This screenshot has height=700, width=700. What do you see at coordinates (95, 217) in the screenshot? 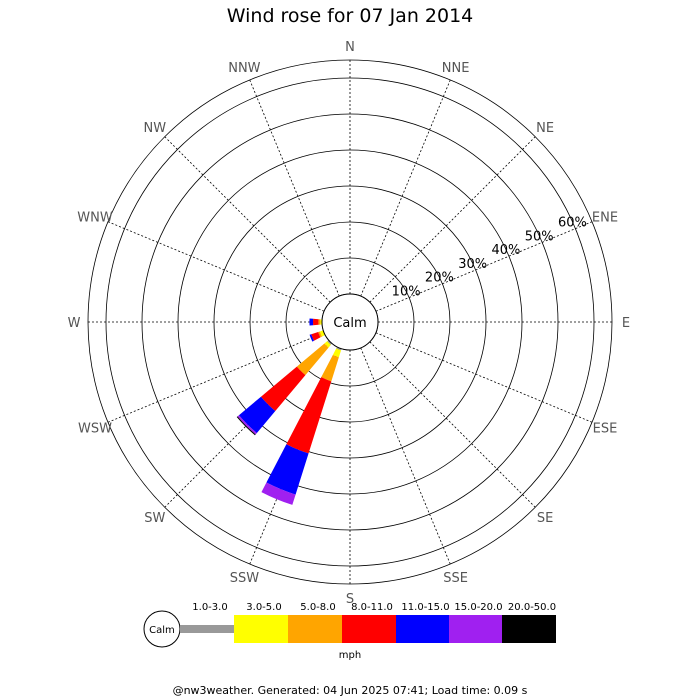
I see `direction-label: WNW` at bounding box center [95, 217].